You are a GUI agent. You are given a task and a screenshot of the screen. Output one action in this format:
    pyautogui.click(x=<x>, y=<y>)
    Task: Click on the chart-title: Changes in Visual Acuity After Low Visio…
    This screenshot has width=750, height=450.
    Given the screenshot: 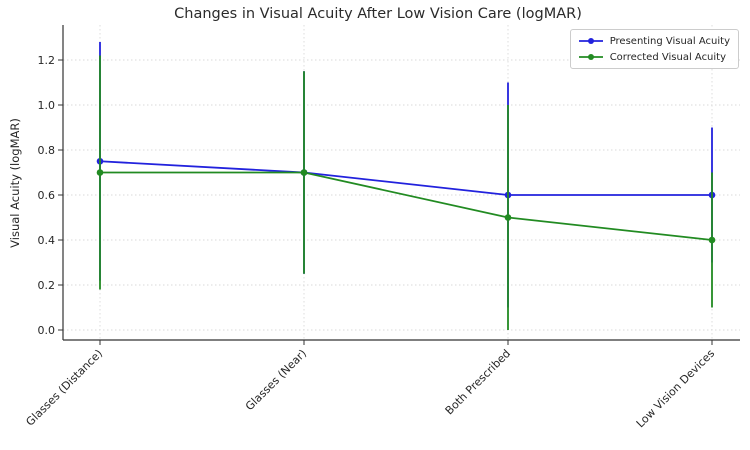 What is the action you would take?
    pyautogui.click(x=378, y=14)
    